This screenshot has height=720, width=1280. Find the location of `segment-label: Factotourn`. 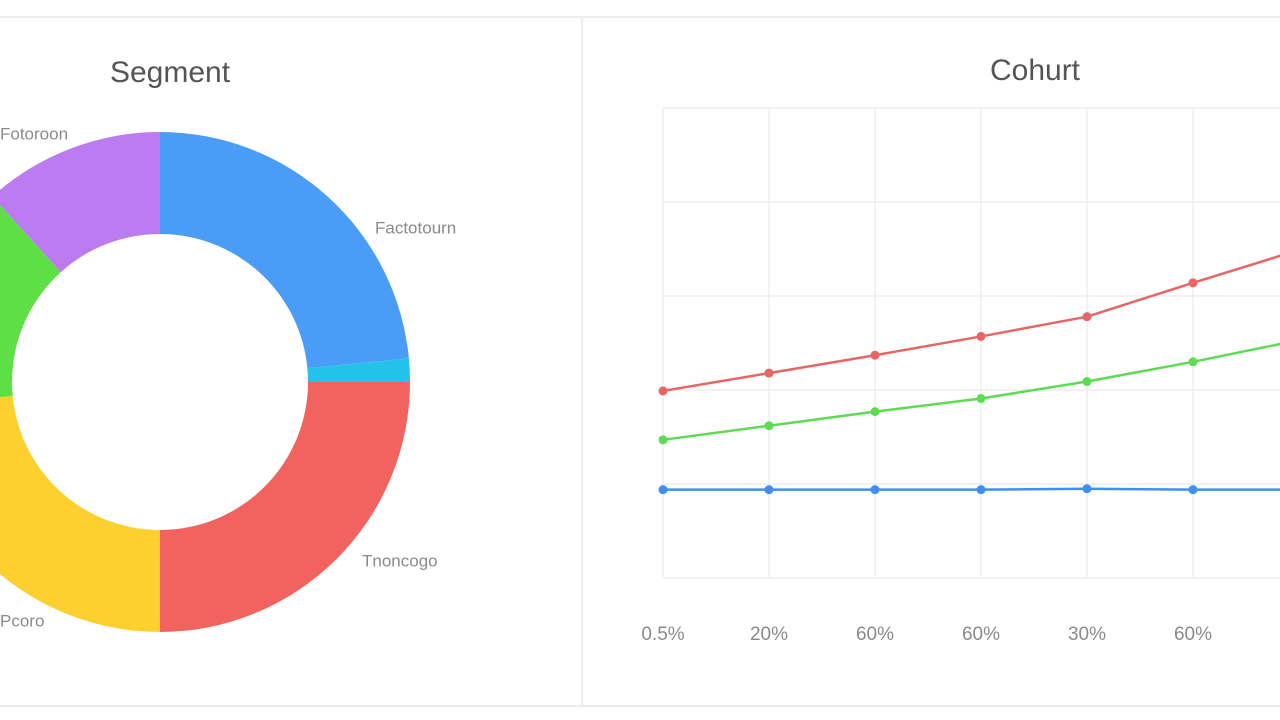

segment-label: Factotourn is located at coordinates (415, 227).